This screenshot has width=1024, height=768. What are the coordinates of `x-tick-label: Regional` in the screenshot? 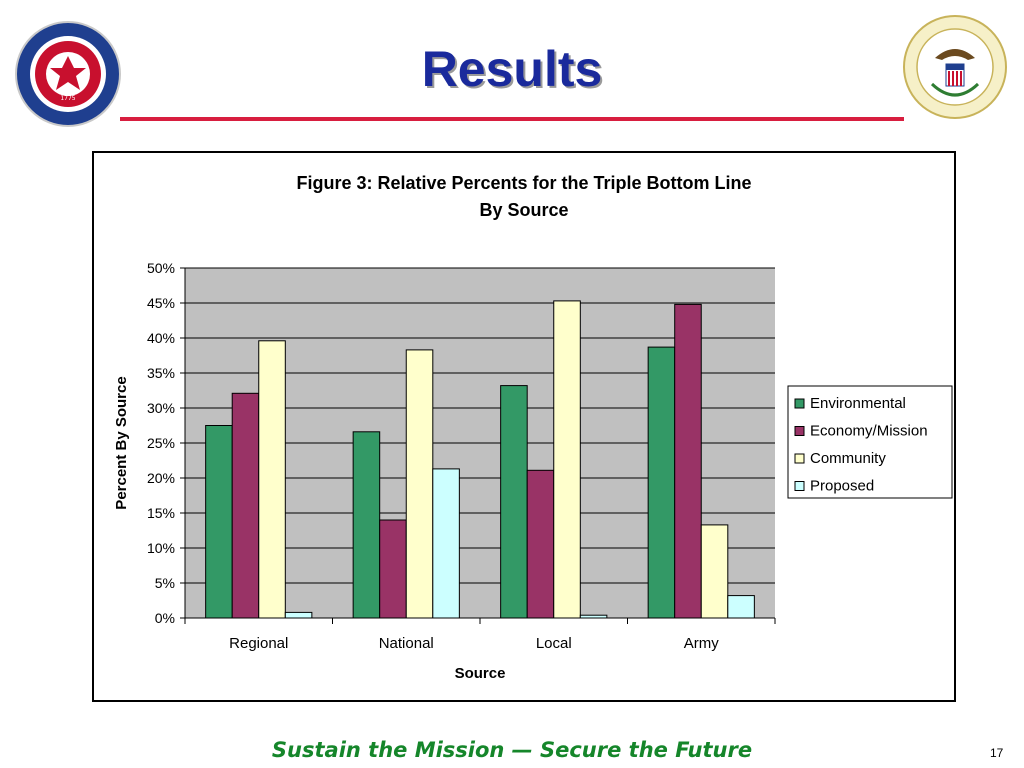 It's located at (258, 643).